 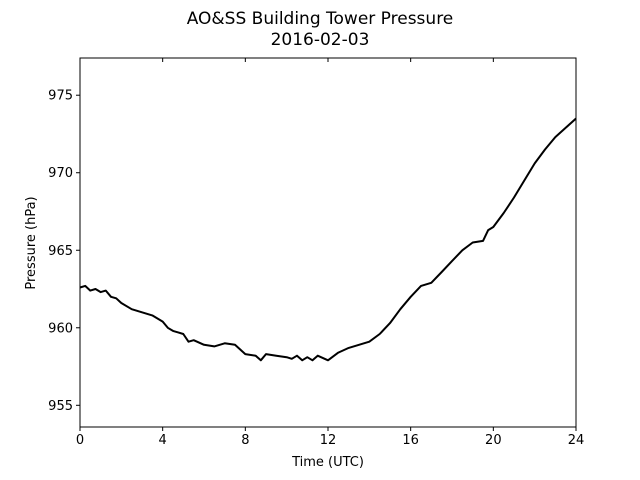 I want to click on y-axis-label: Pressure (hPa), so click(x=31, y=242).